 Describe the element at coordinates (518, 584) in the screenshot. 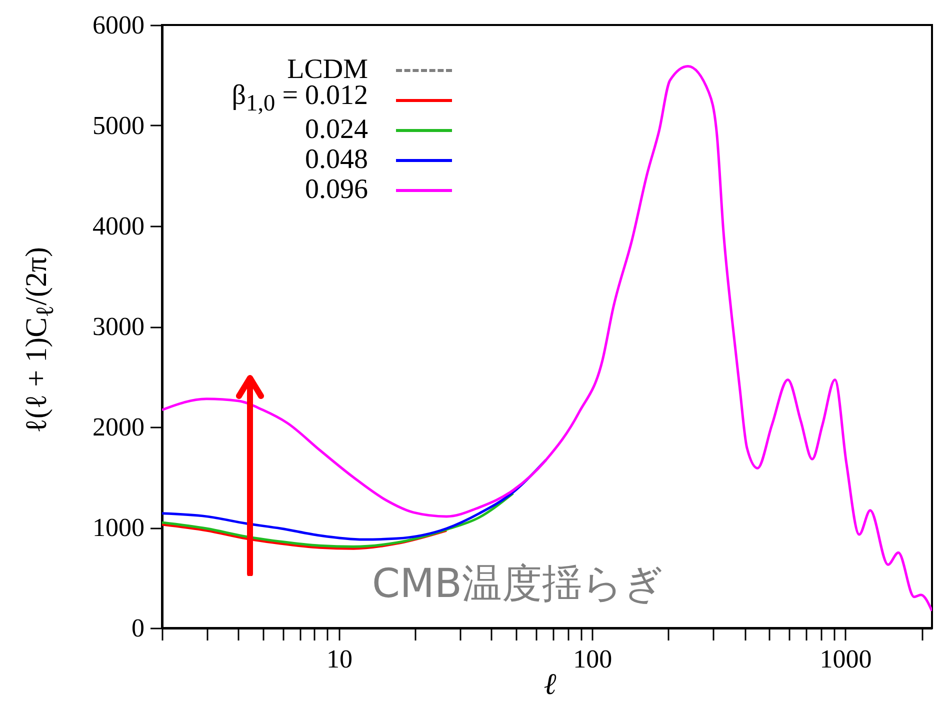

I see `annotation: CMB温度揺らぎ` at that location.